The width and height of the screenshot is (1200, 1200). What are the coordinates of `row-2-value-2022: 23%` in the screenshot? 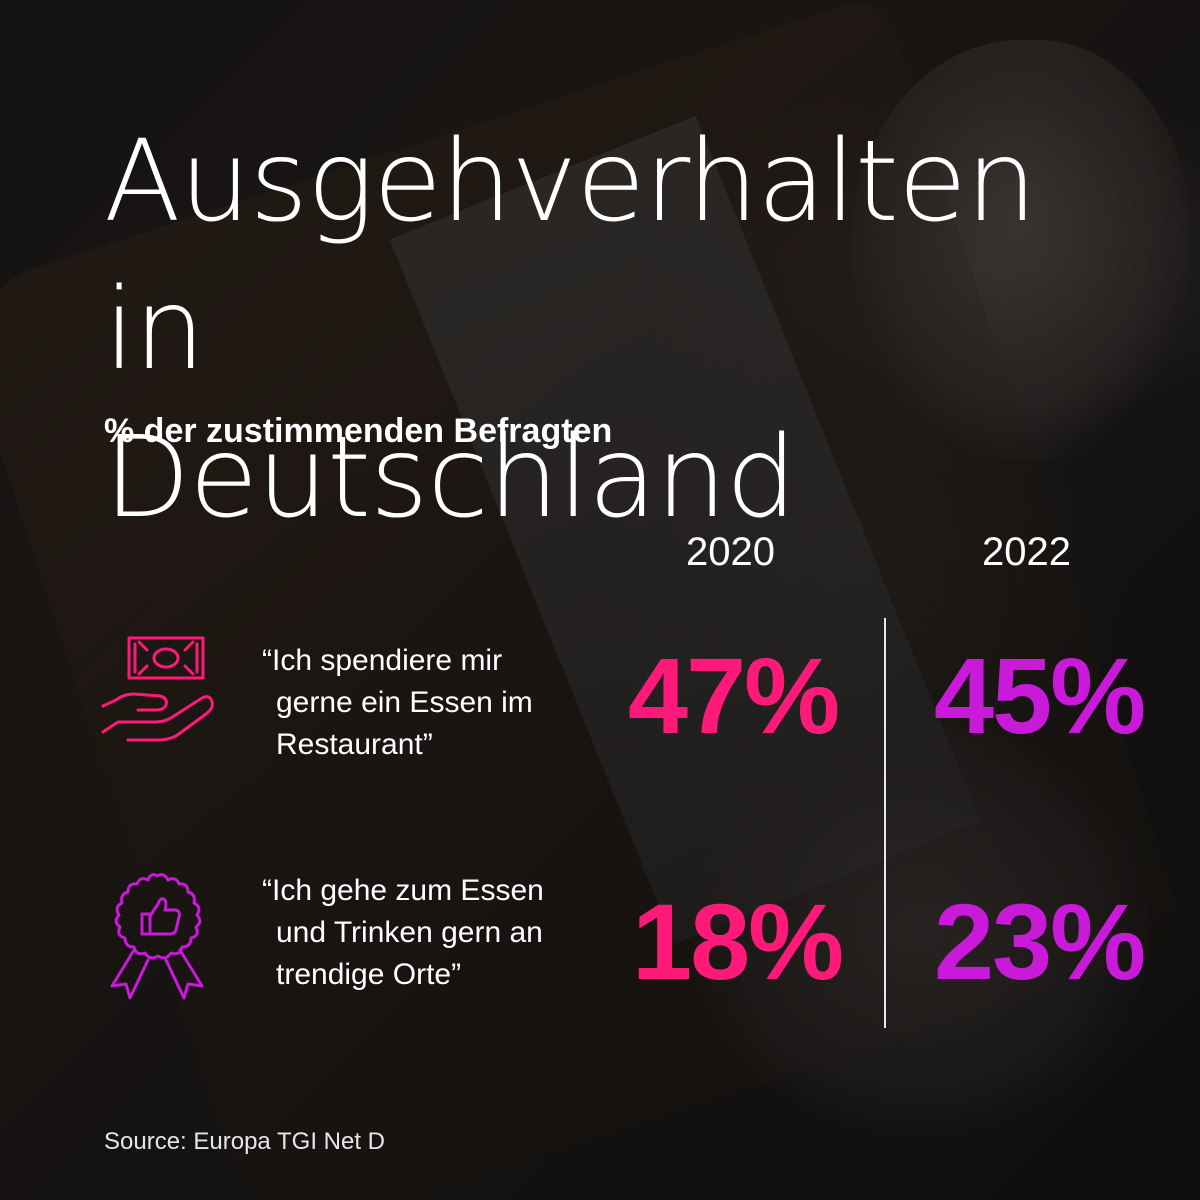 It's located at (1040, 941).